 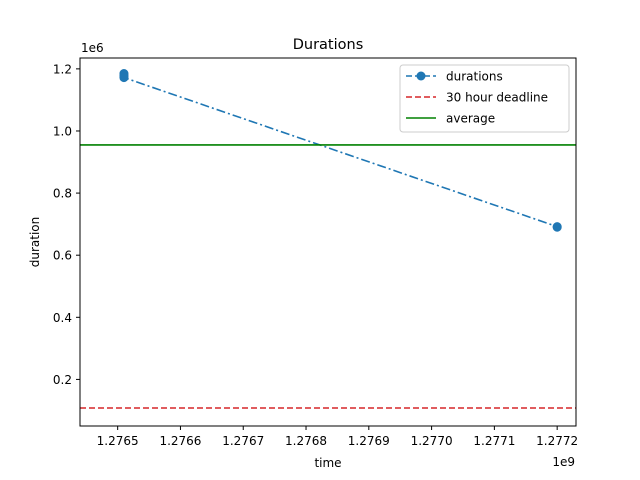 What do you see at coordinates (328, 45) in the screenshot?
I see `chart-title: Durations` at bounding box center [328, 45].